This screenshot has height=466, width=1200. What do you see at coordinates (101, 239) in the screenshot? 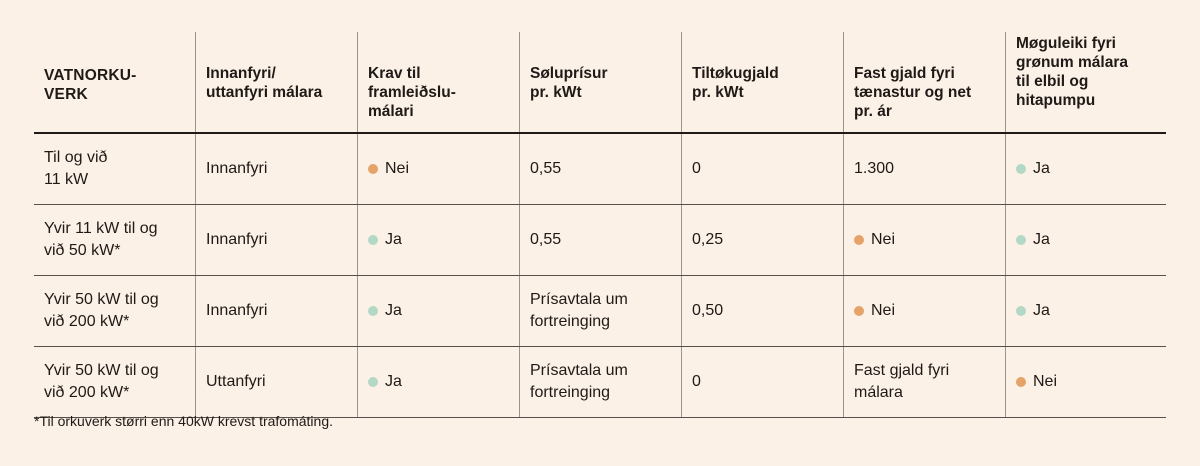
I see `cell-text: Yvir 11 kW til og við 50 kW*` at bounding box center [101, 239].